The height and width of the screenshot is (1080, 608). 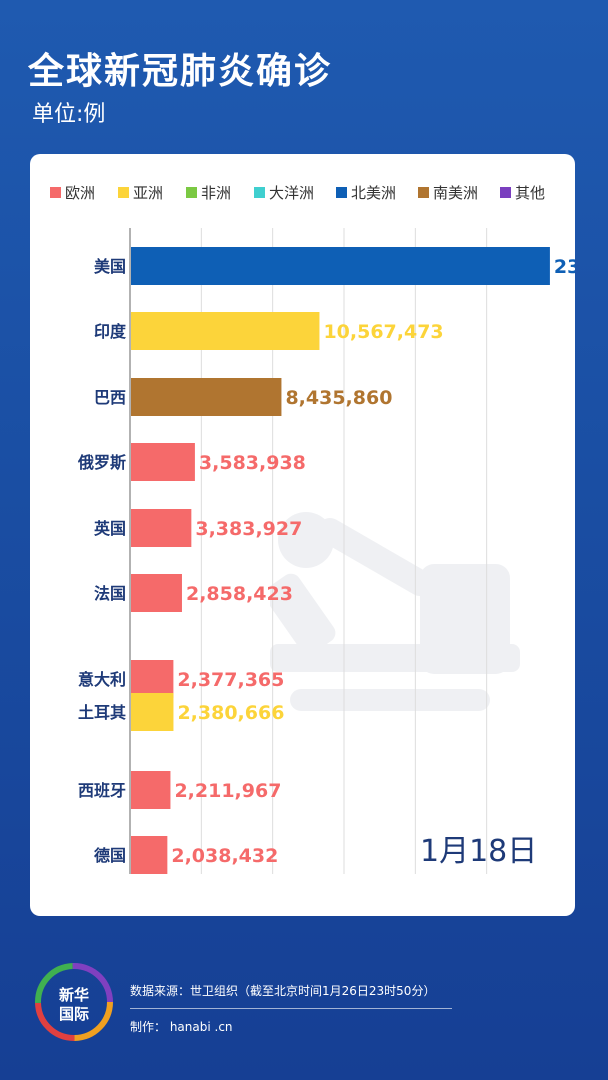 I want to click on legend-item: 南美洲, so click(x=448, y=192).